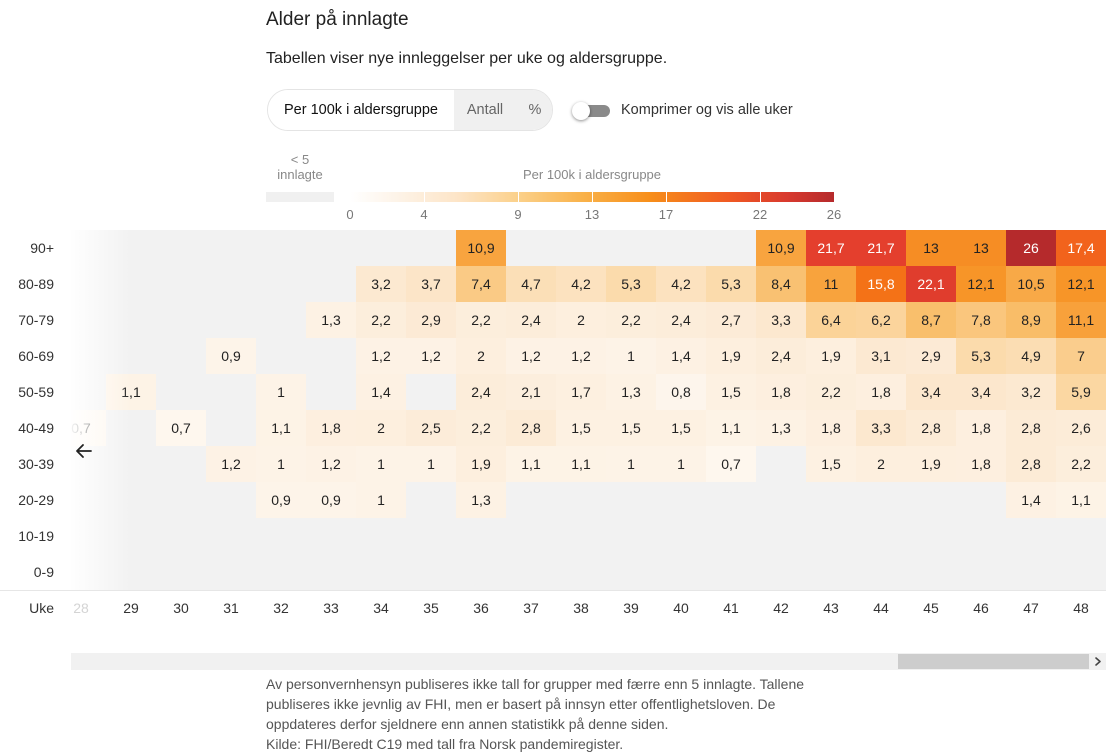 Image resolution: width=1119 pixels, height=754 pixels. Describe the element at coordinates (381, 284) in the screenshot. I see `heatmap-cell: 3,2` at that location.